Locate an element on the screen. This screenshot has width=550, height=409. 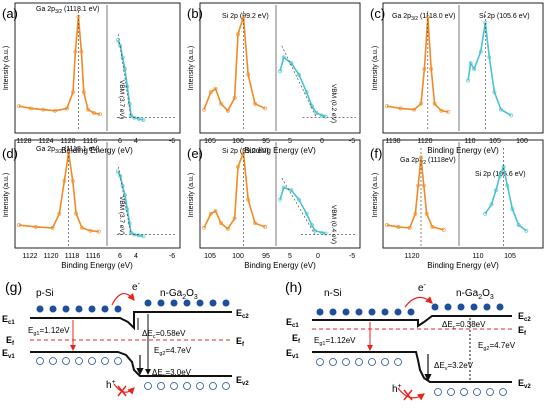
tick-label: 1122 is located at coordinates (29, 256).